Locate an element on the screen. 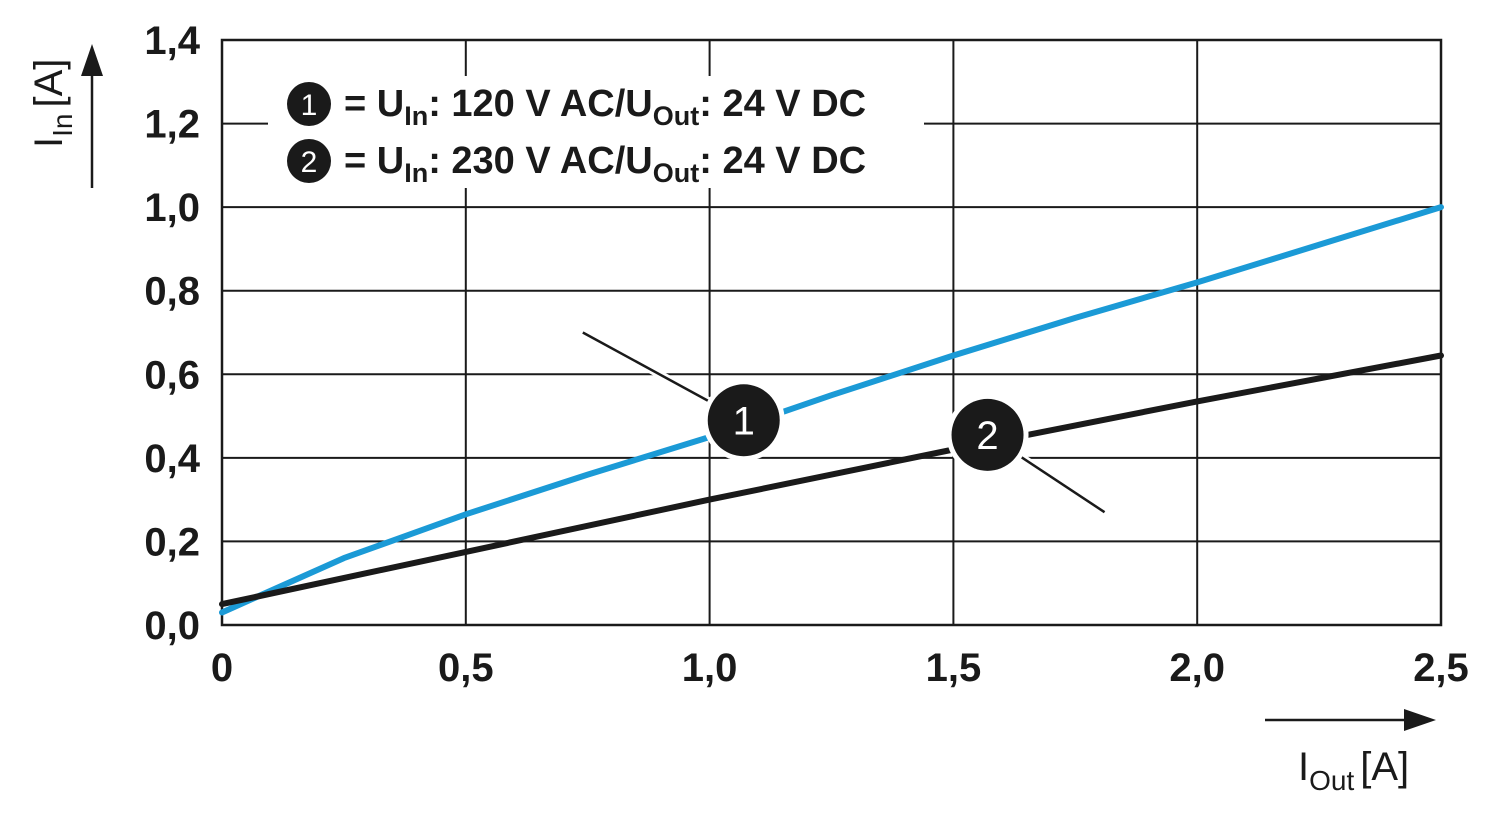 This screenshot has height=820, width=1500. legend-marker-number: 2 is located at coordinates (309, 162).